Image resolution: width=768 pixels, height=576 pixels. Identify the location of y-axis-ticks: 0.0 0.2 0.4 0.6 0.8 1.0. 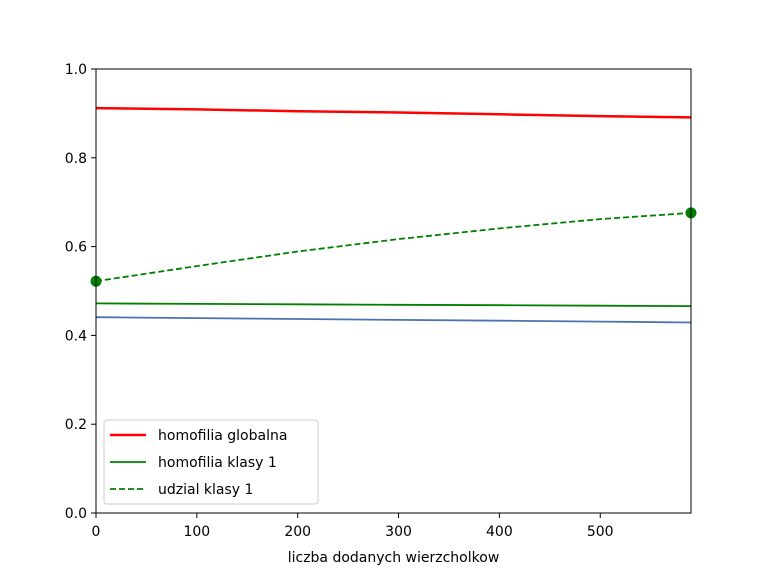
(80, 292).